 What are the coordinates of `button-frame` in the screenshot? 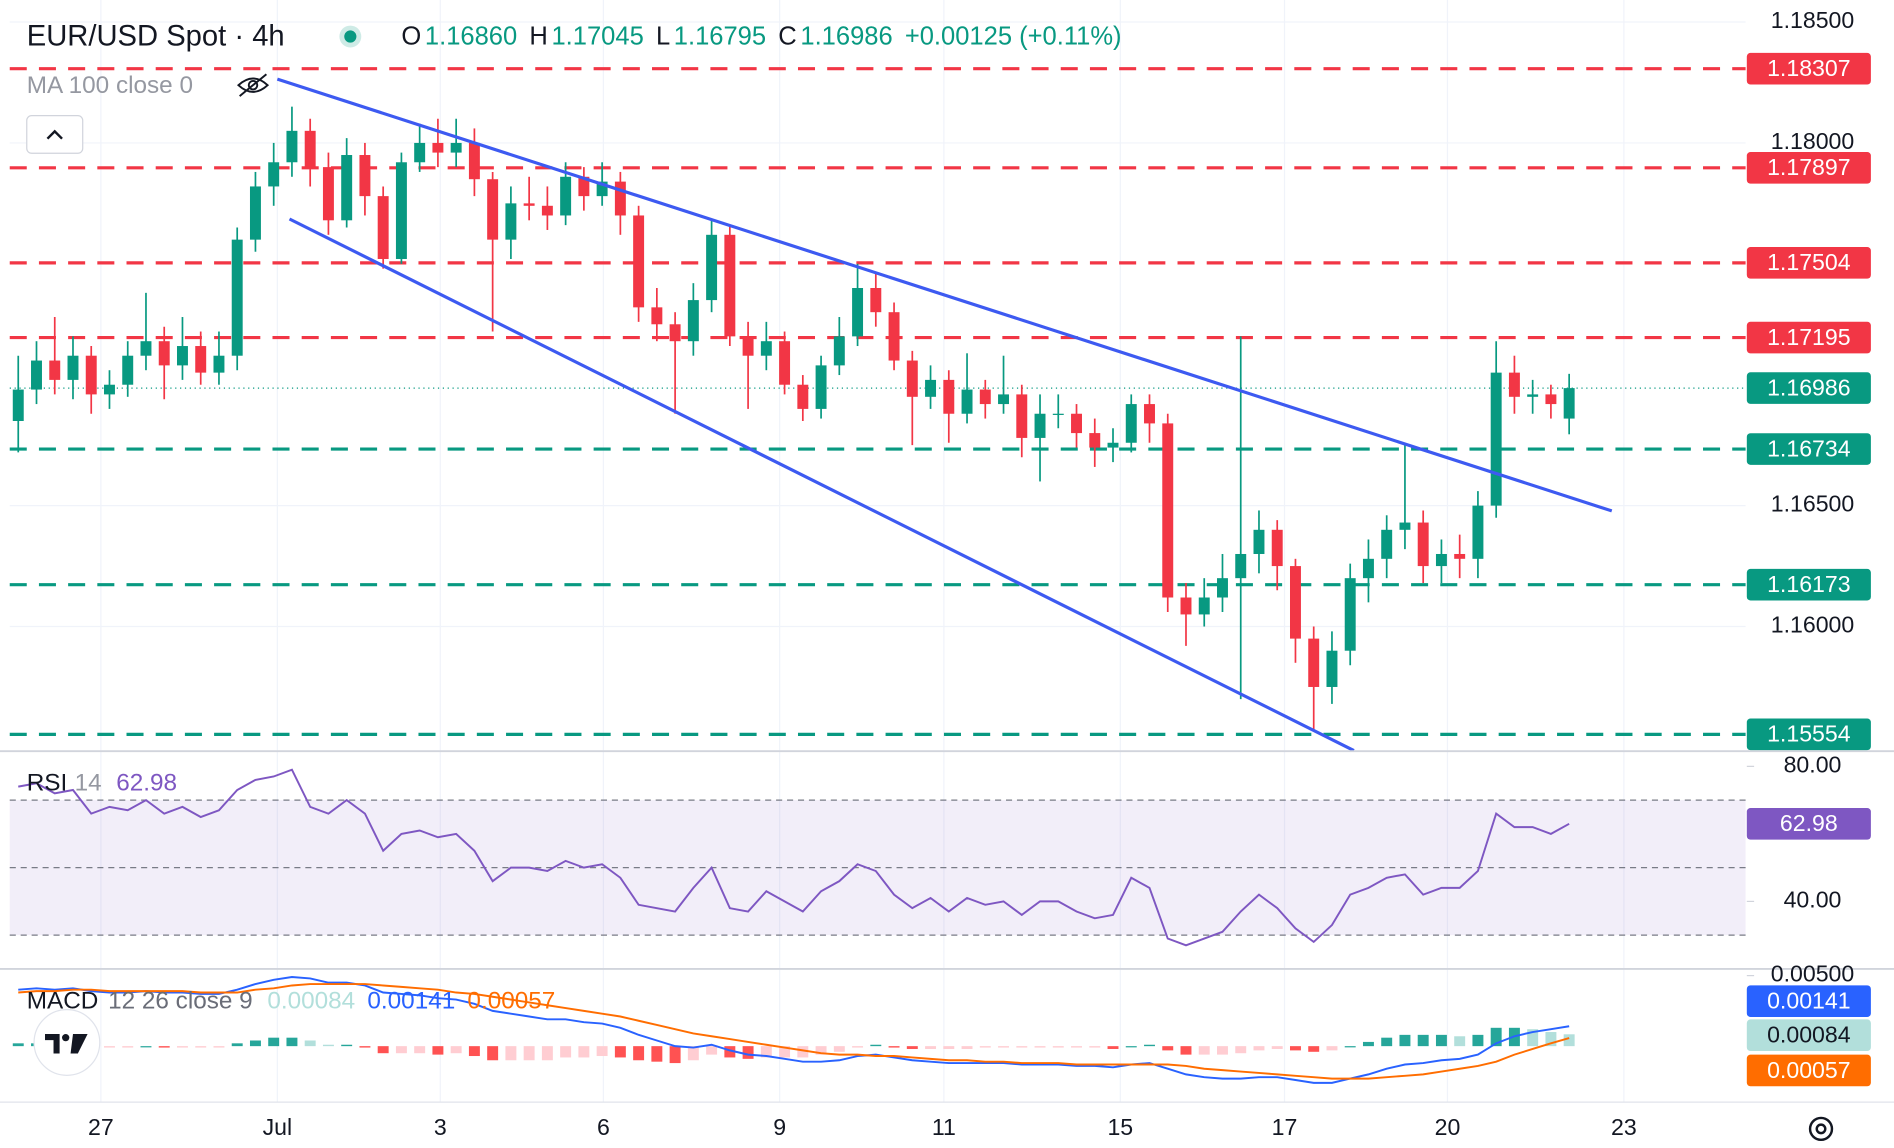 It's located at (55, 134).